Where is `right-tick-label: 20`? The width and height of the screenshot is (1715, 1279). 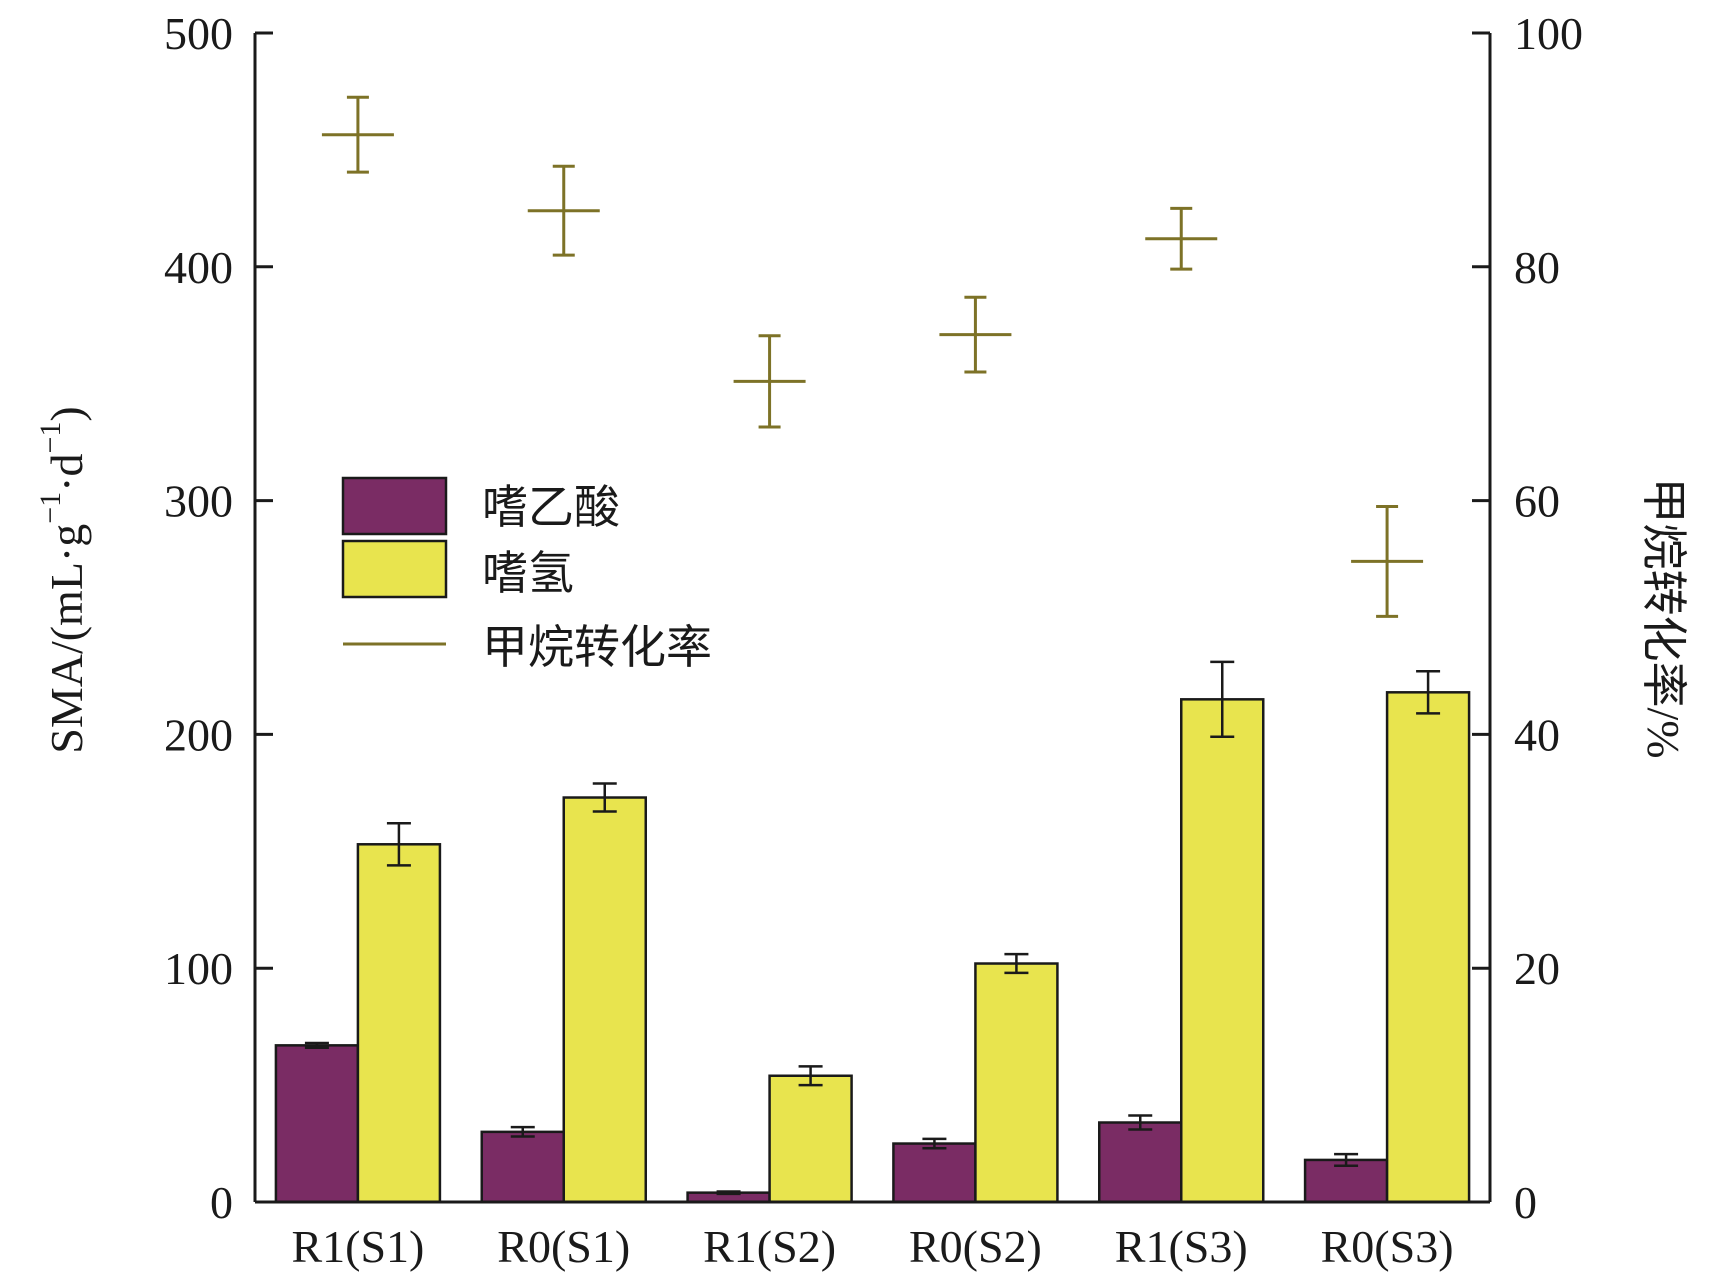
right-tick-label: 20 is located at coordinates (1537, 968).